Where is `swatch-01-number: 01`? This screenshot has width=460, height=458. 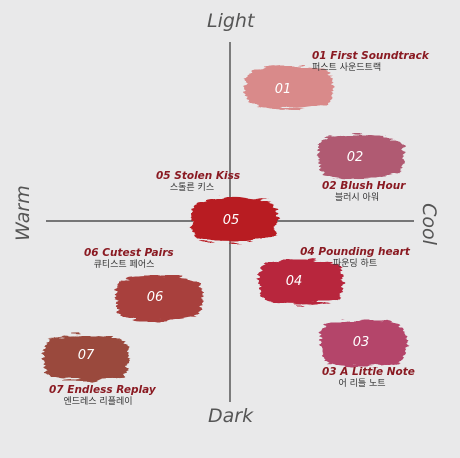 swatch-01-number: 01 is located at coordinates (283, 89).